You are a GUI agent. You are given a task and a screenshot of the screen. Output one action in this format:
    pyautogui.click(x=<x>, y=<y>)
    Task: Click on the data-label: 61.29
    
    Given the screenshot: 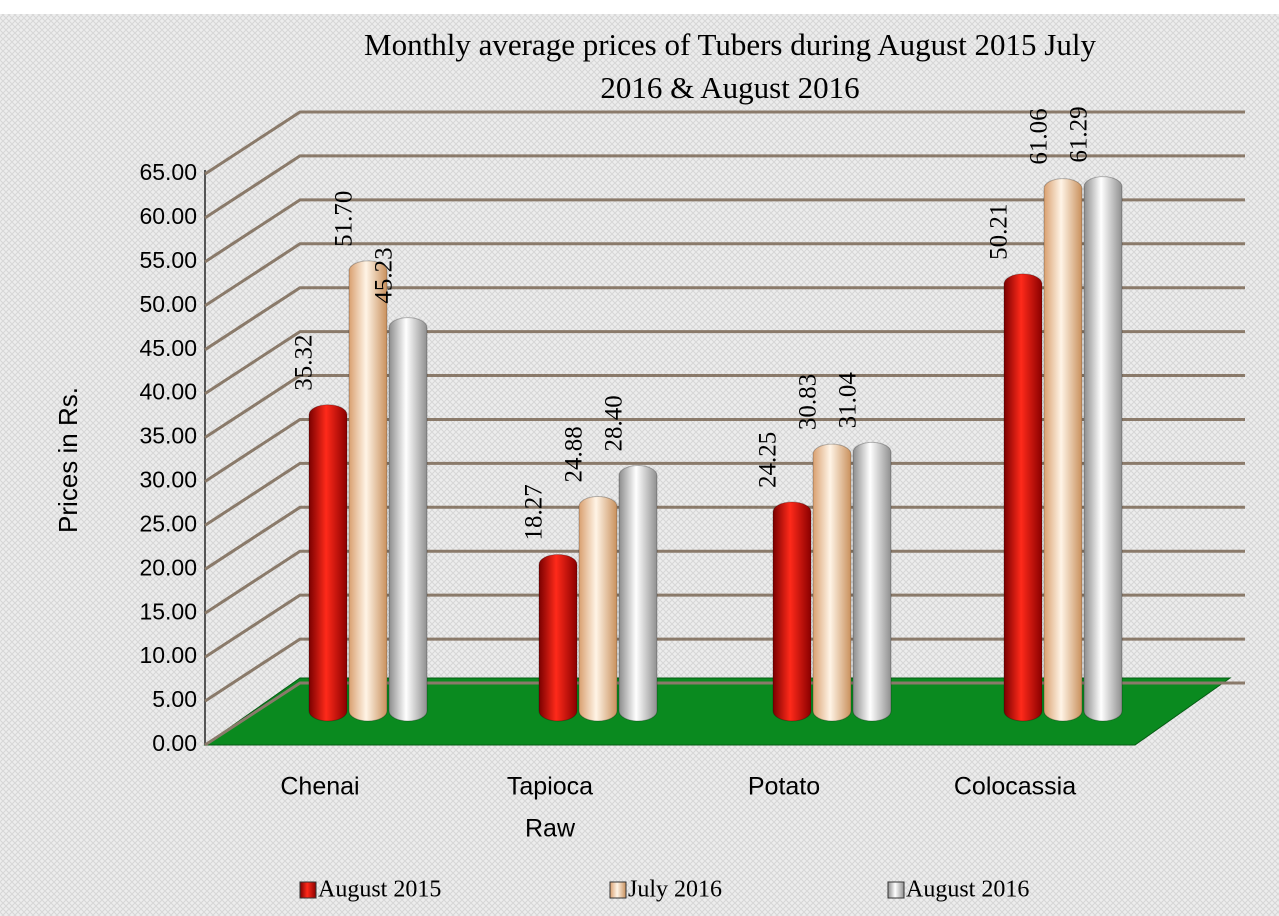 What is the action you would take?
    pyautogui.click(x=1079, y=134)
    